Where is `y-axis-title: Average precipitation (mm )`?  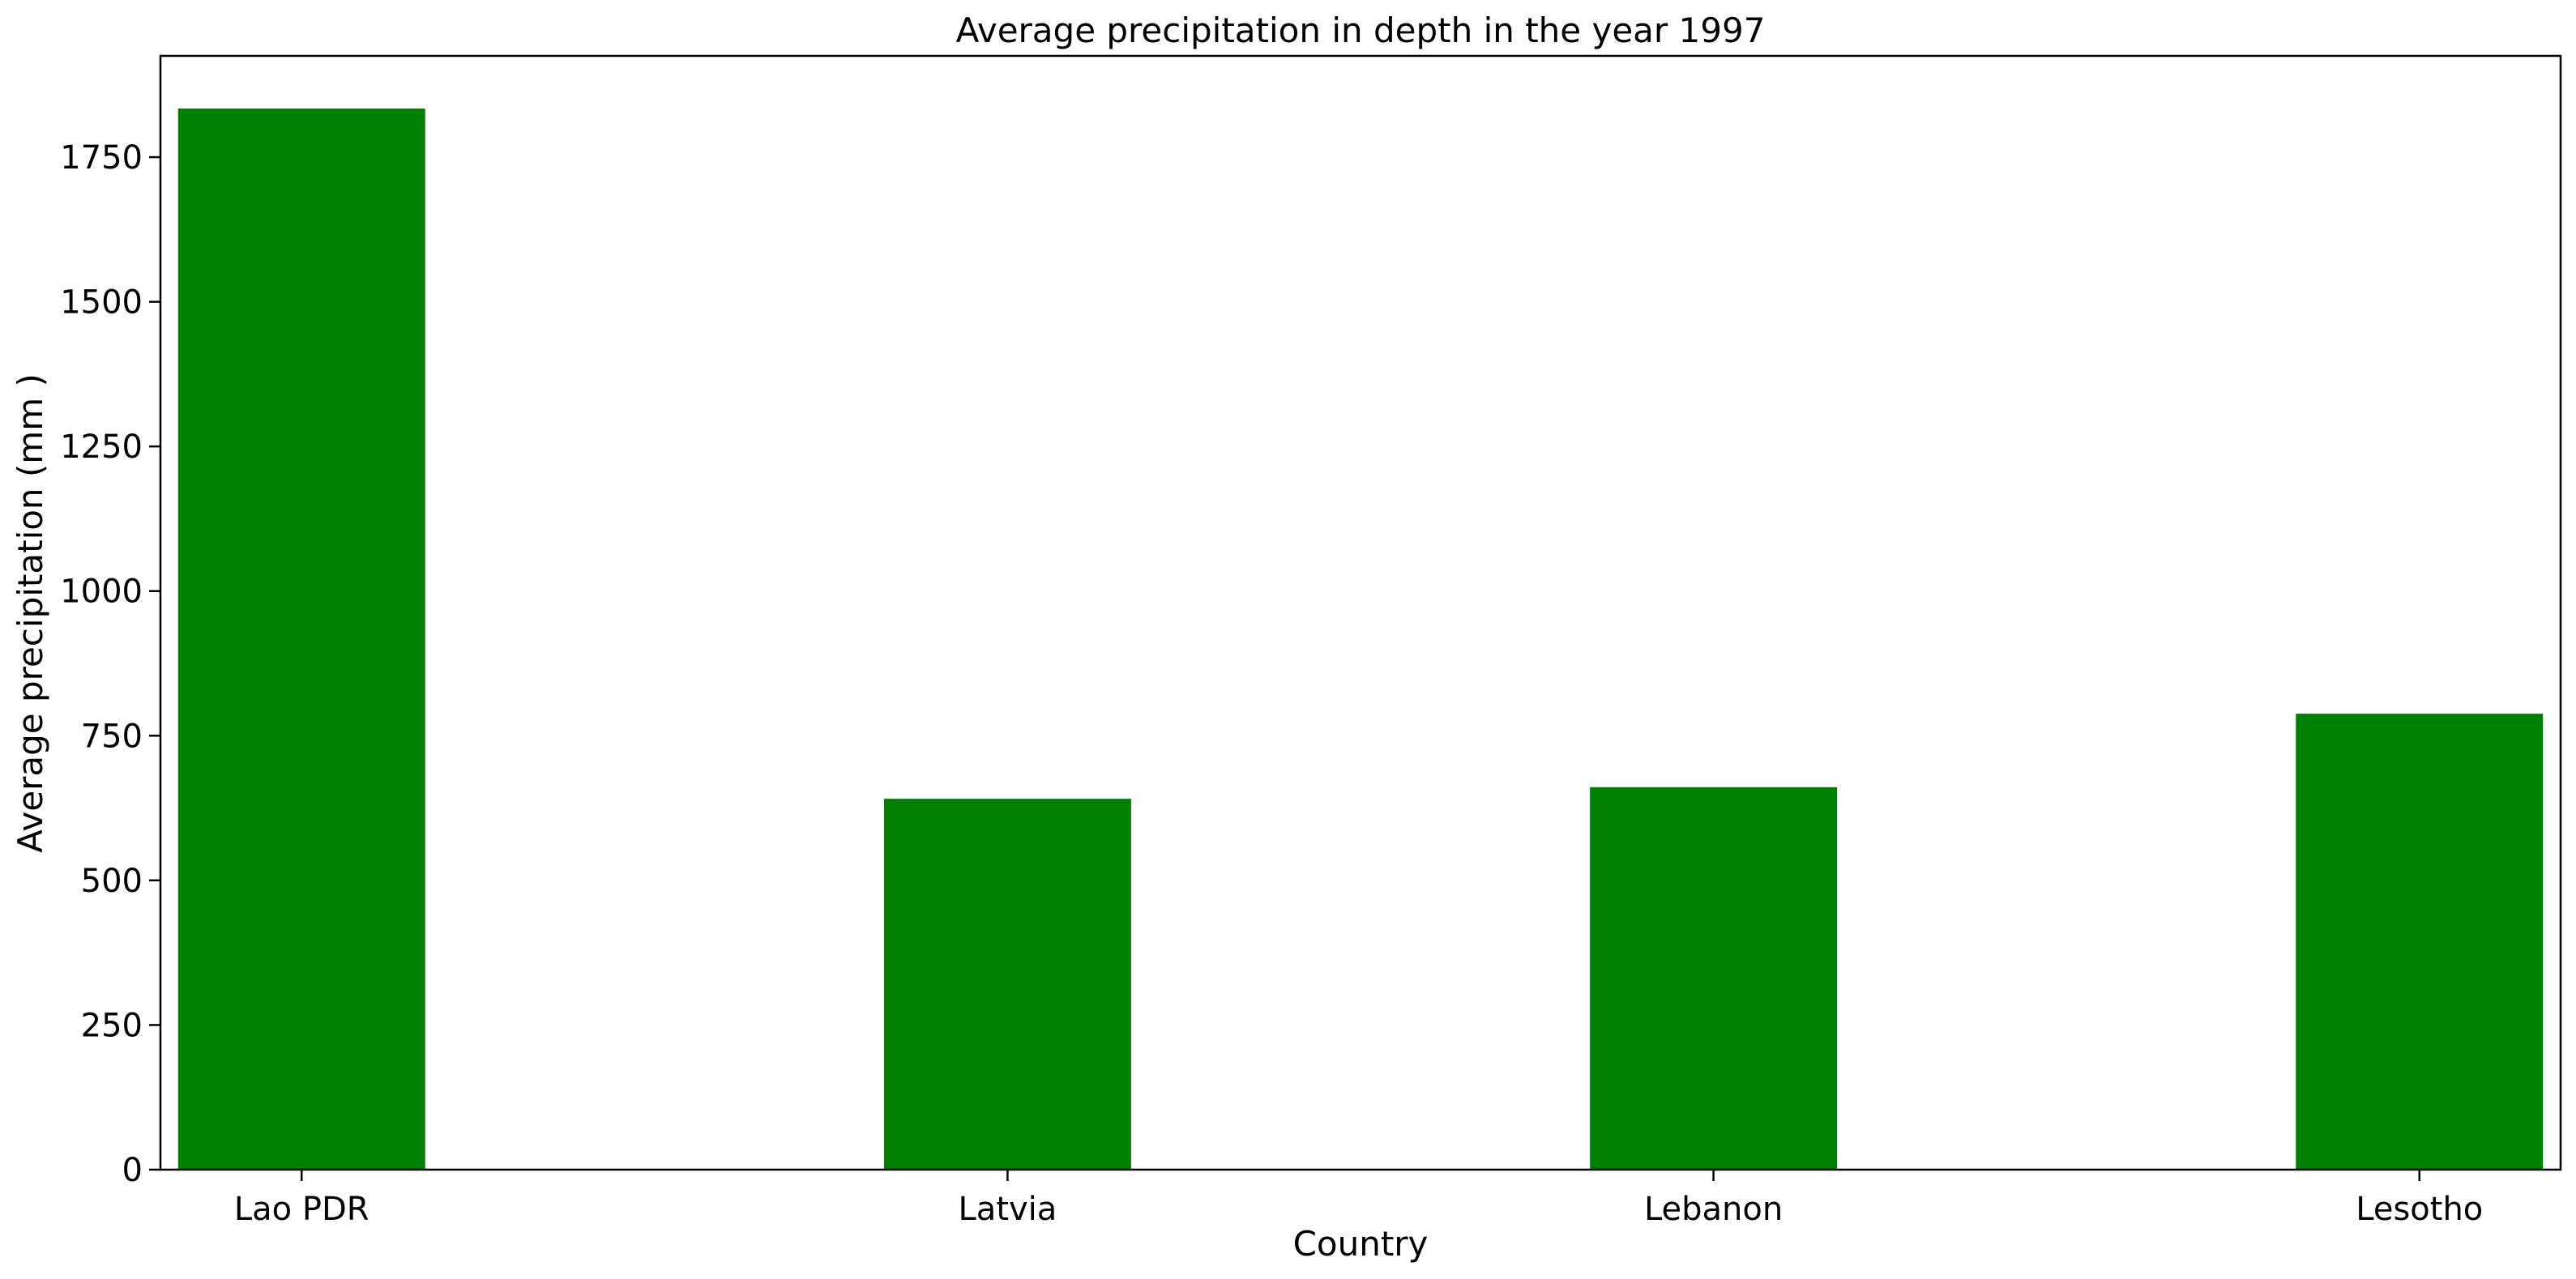
y-axis-title: Average precipitation (mm ) is located at coordinates (30, 613).